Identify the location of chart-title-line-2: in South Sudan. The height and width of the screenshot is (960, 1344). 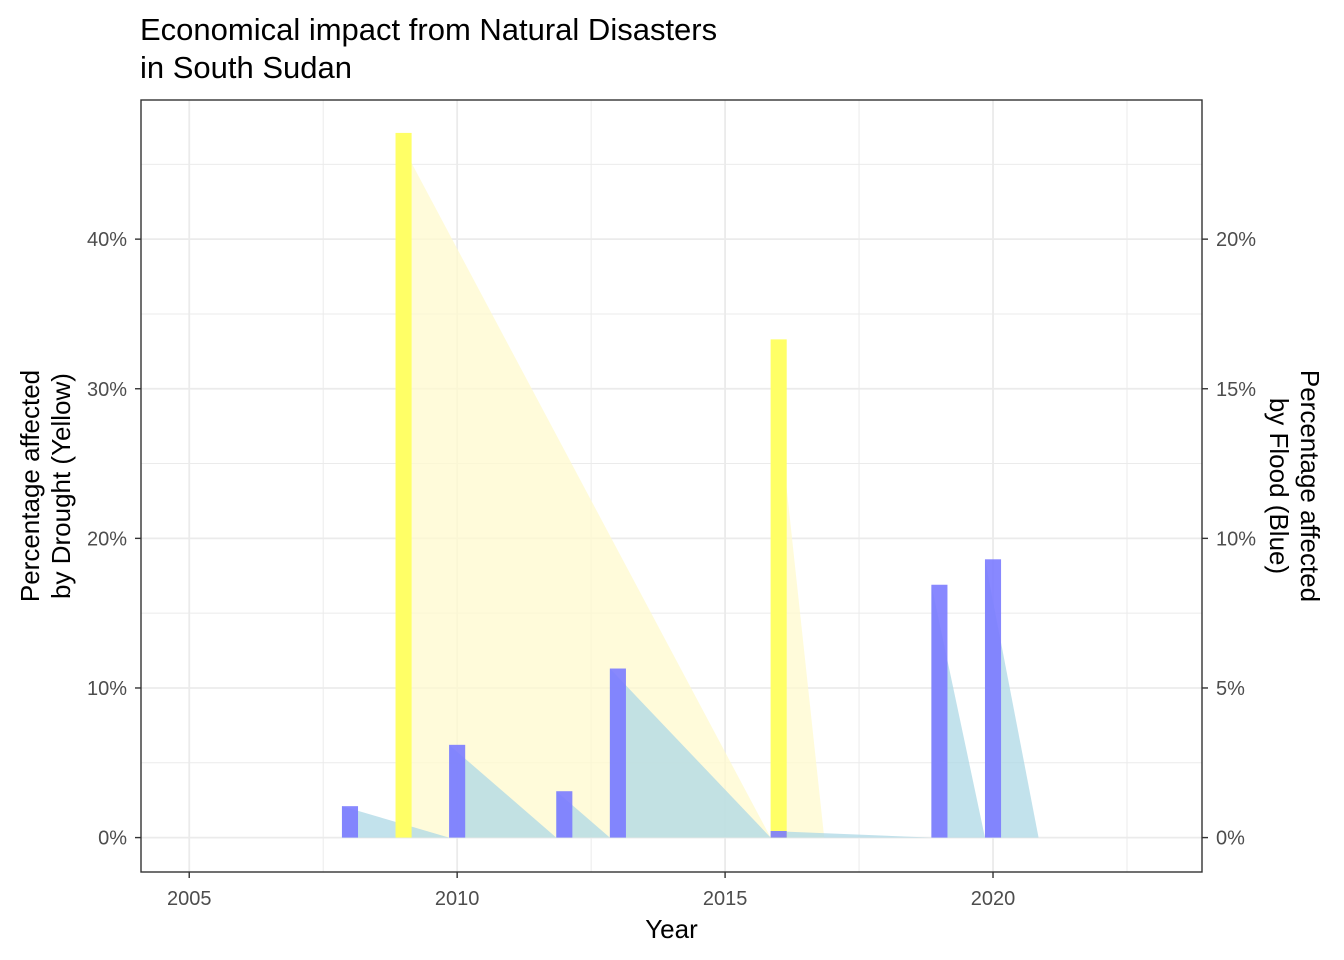
(246, 67).